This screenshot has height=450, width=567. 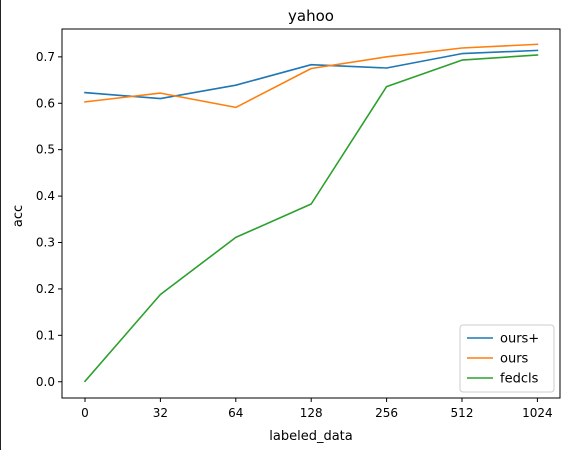 What do you see at coordinates (235, 413) in the screenshot?
I see `x-tick-label: 64` at bounding box center [235, 413].